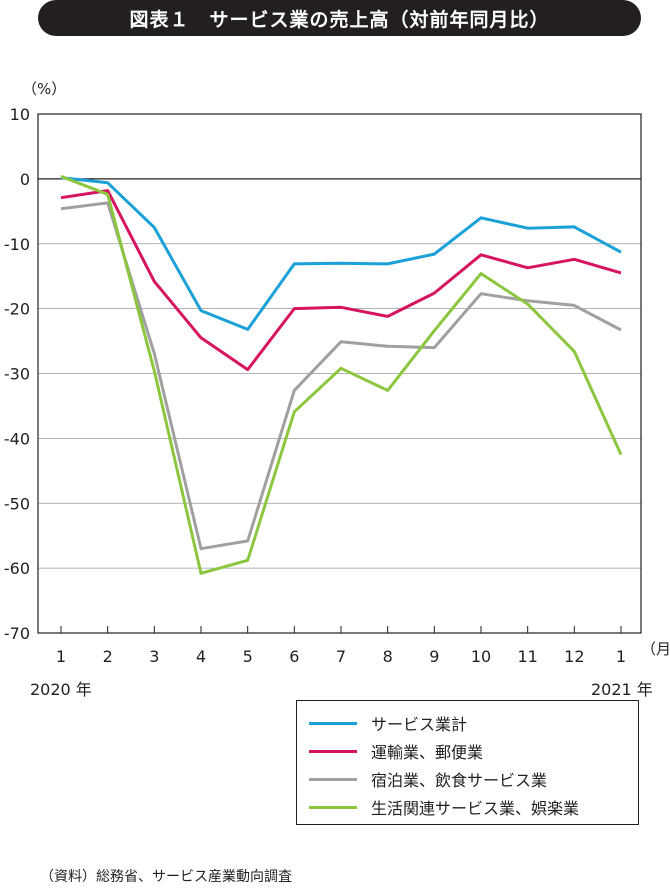  I want to click on y-tick-label: -20, so click(17, 309).